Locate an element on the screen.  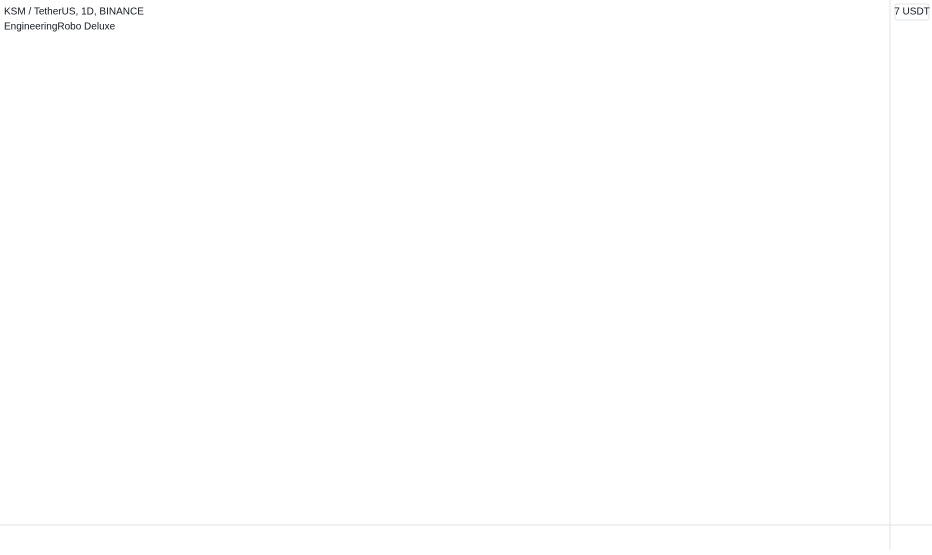
currency: 7 USDT is located at coordinates (912, 12).